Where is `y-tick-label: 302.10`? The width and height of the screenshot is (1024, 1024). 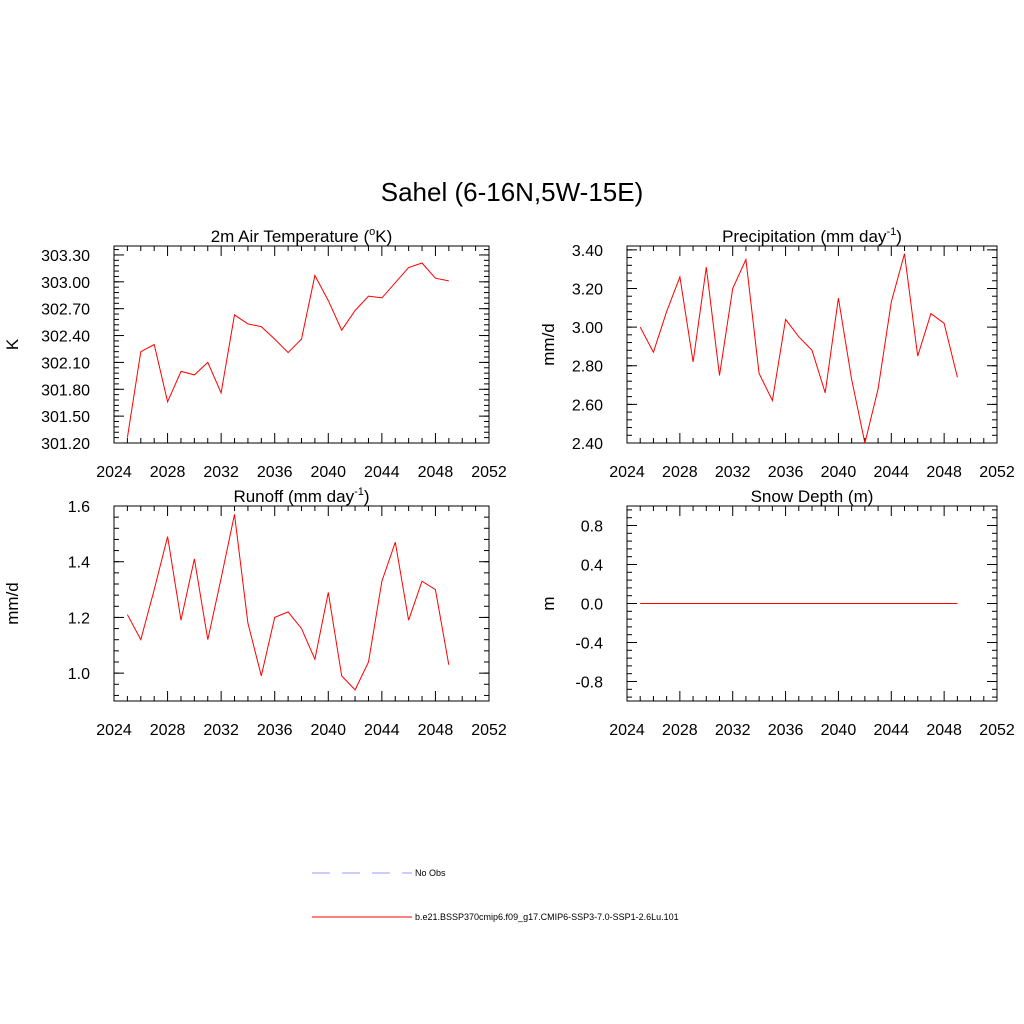 y-tick-label: 302.10 is located at coordinates (65, 363).